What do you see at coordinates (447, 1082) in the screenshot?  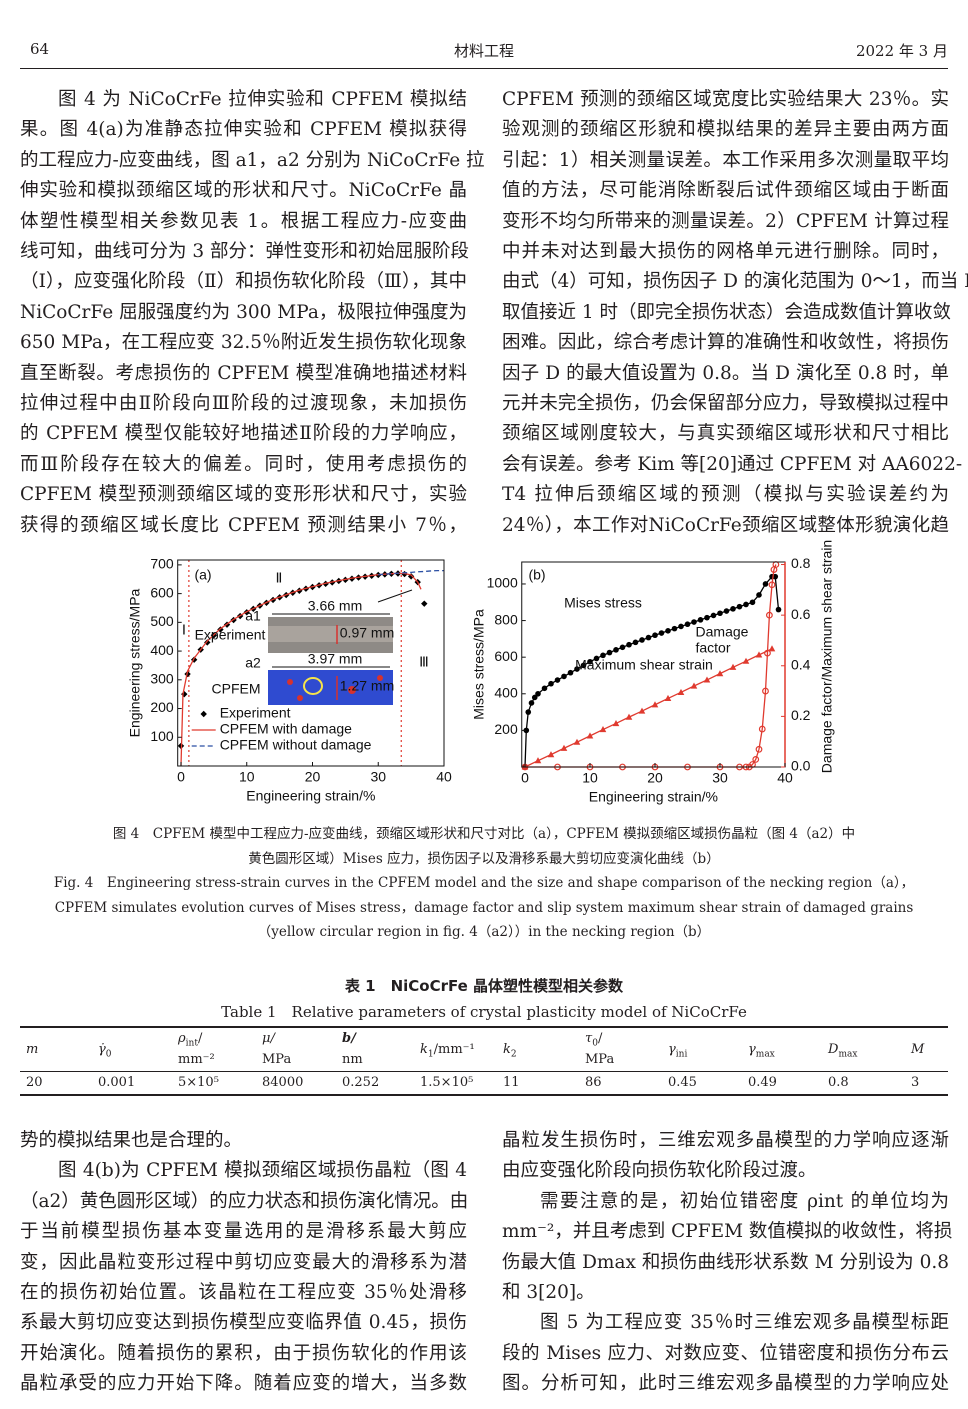 I see `table-cell: 1.5×10⁵` at bounding box center [447, 1082].